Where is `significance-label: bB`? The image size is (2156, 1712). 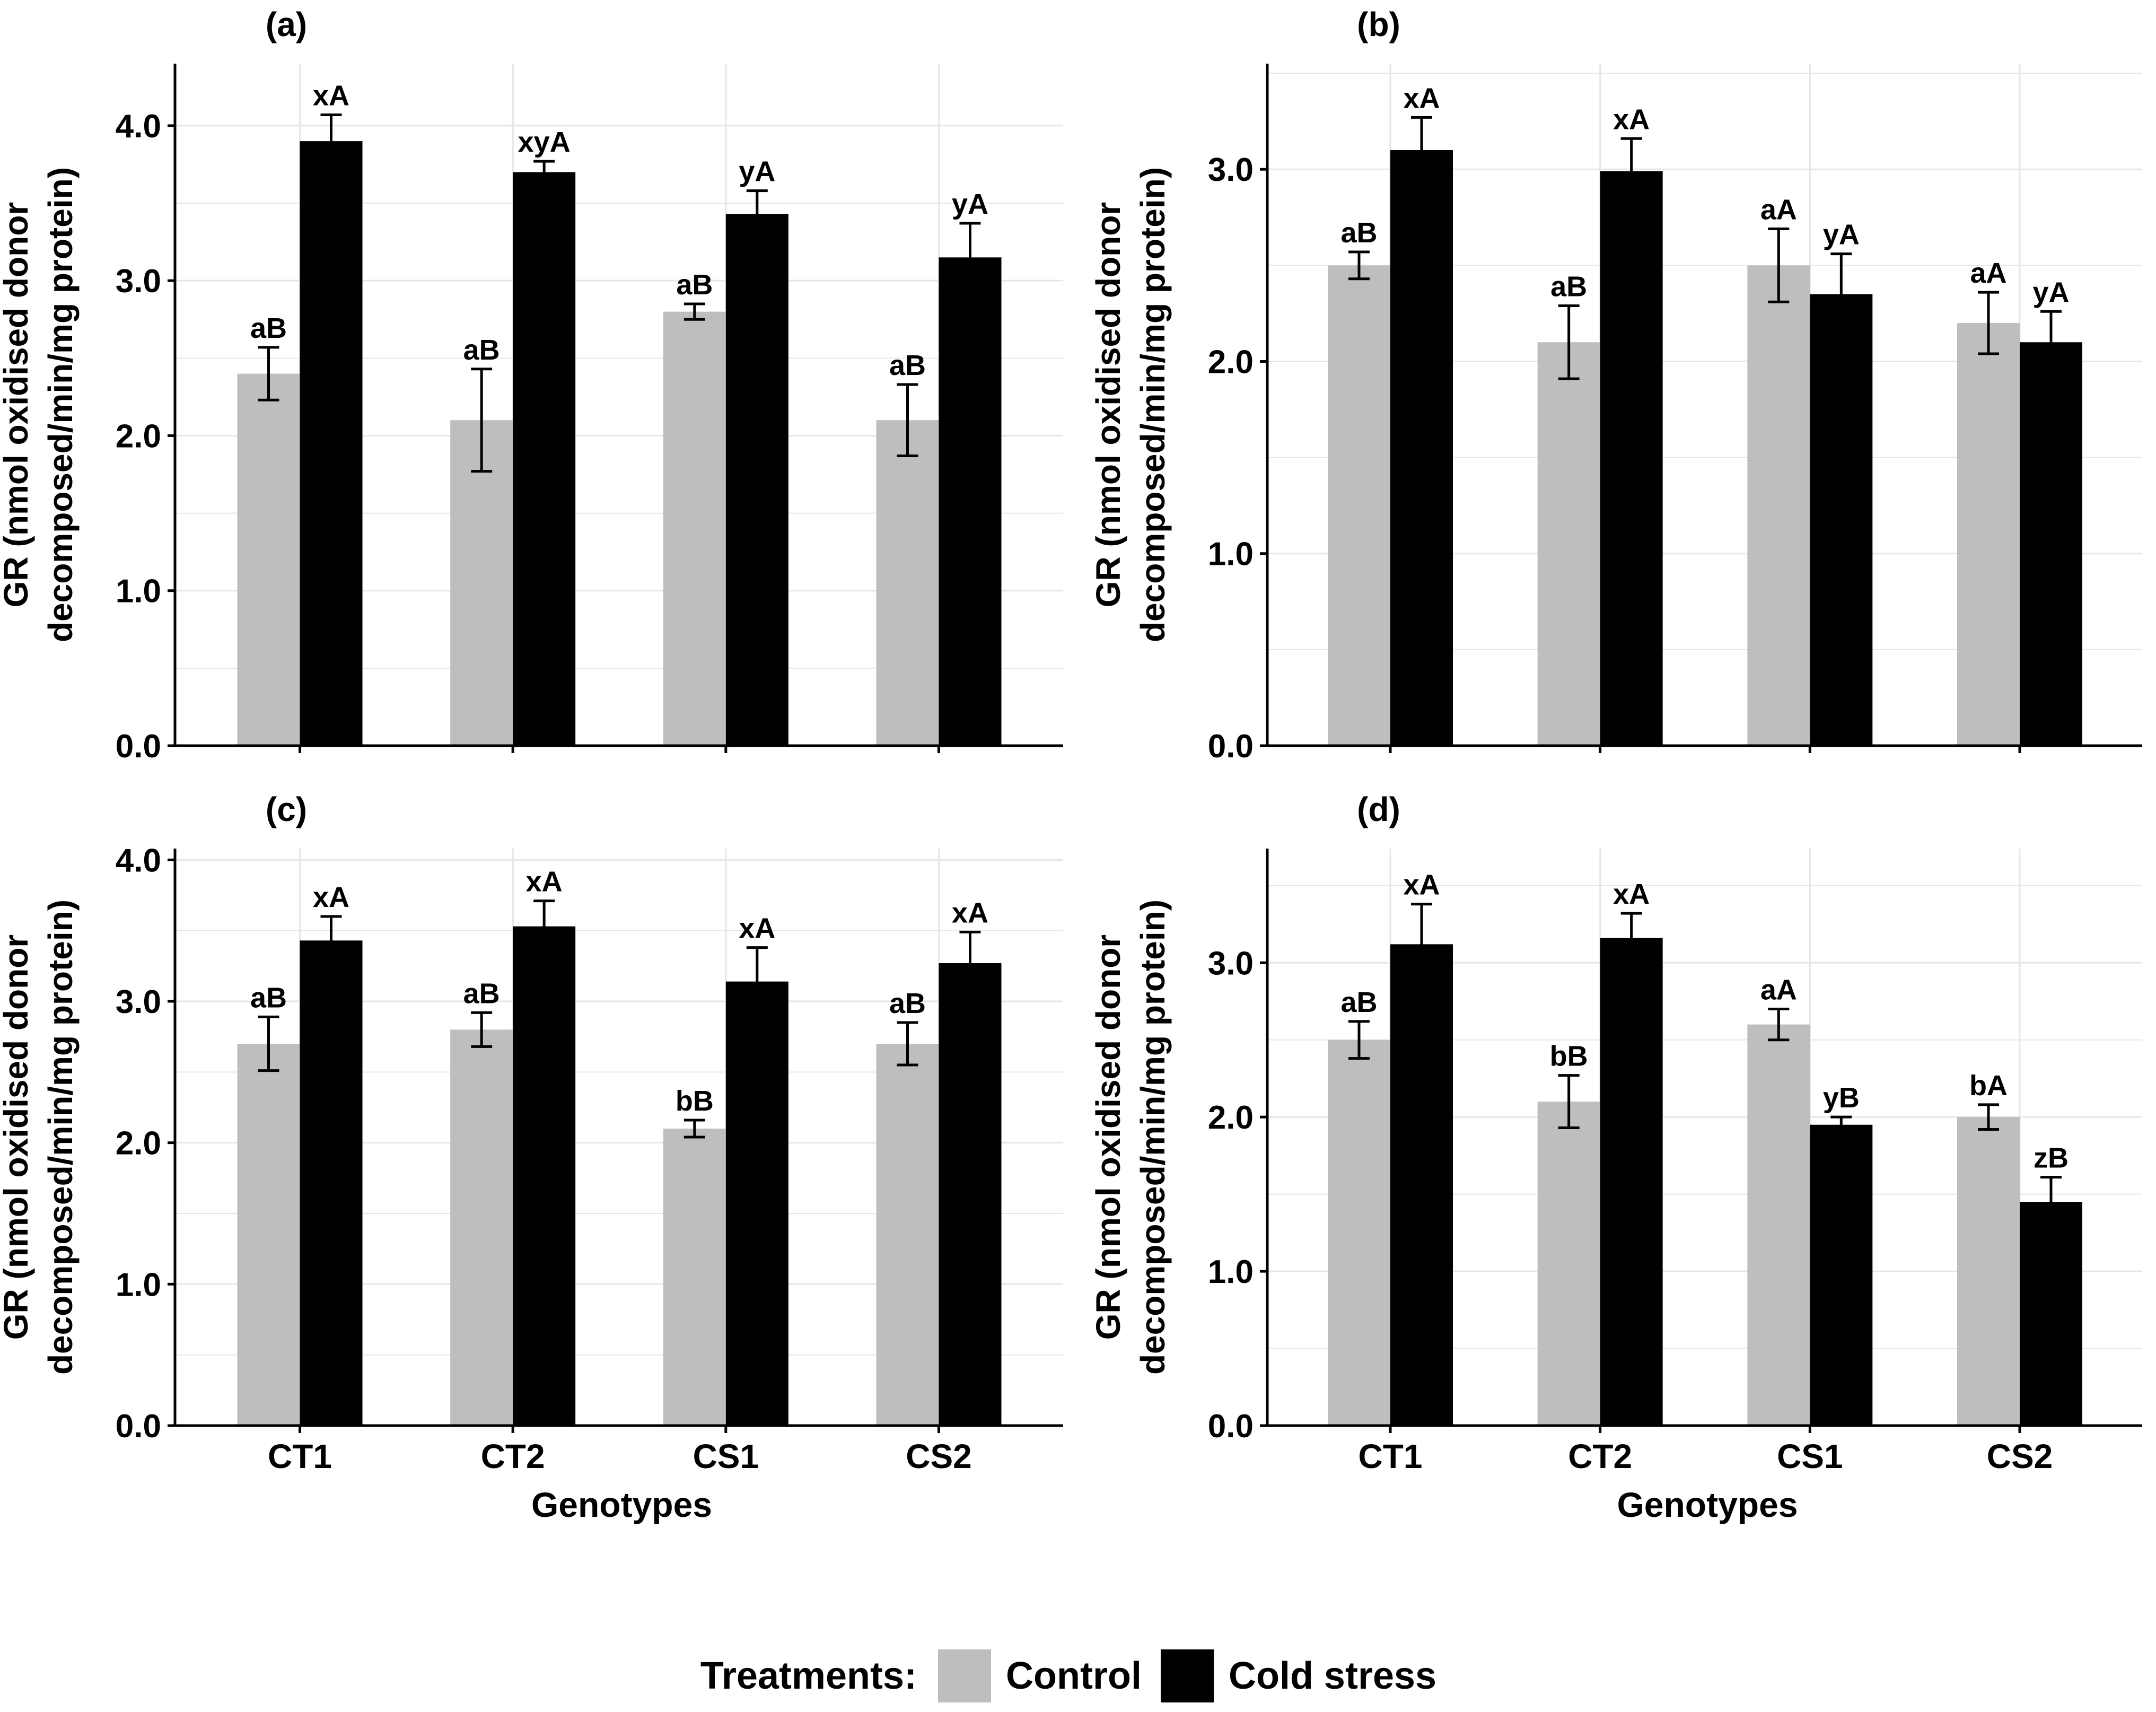 significance-label: bB is located at coordinates (695, 1101).